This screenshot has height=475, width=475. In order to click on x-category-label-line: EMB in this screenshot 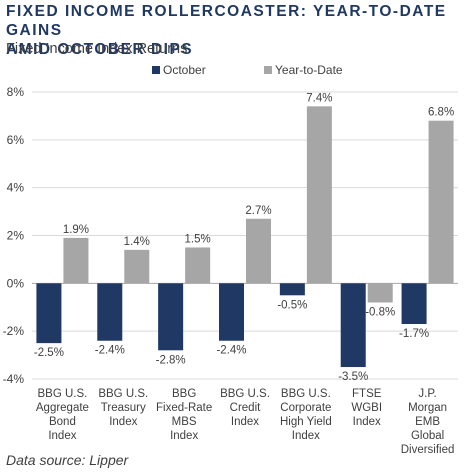, I will do `click(427, 422)`.